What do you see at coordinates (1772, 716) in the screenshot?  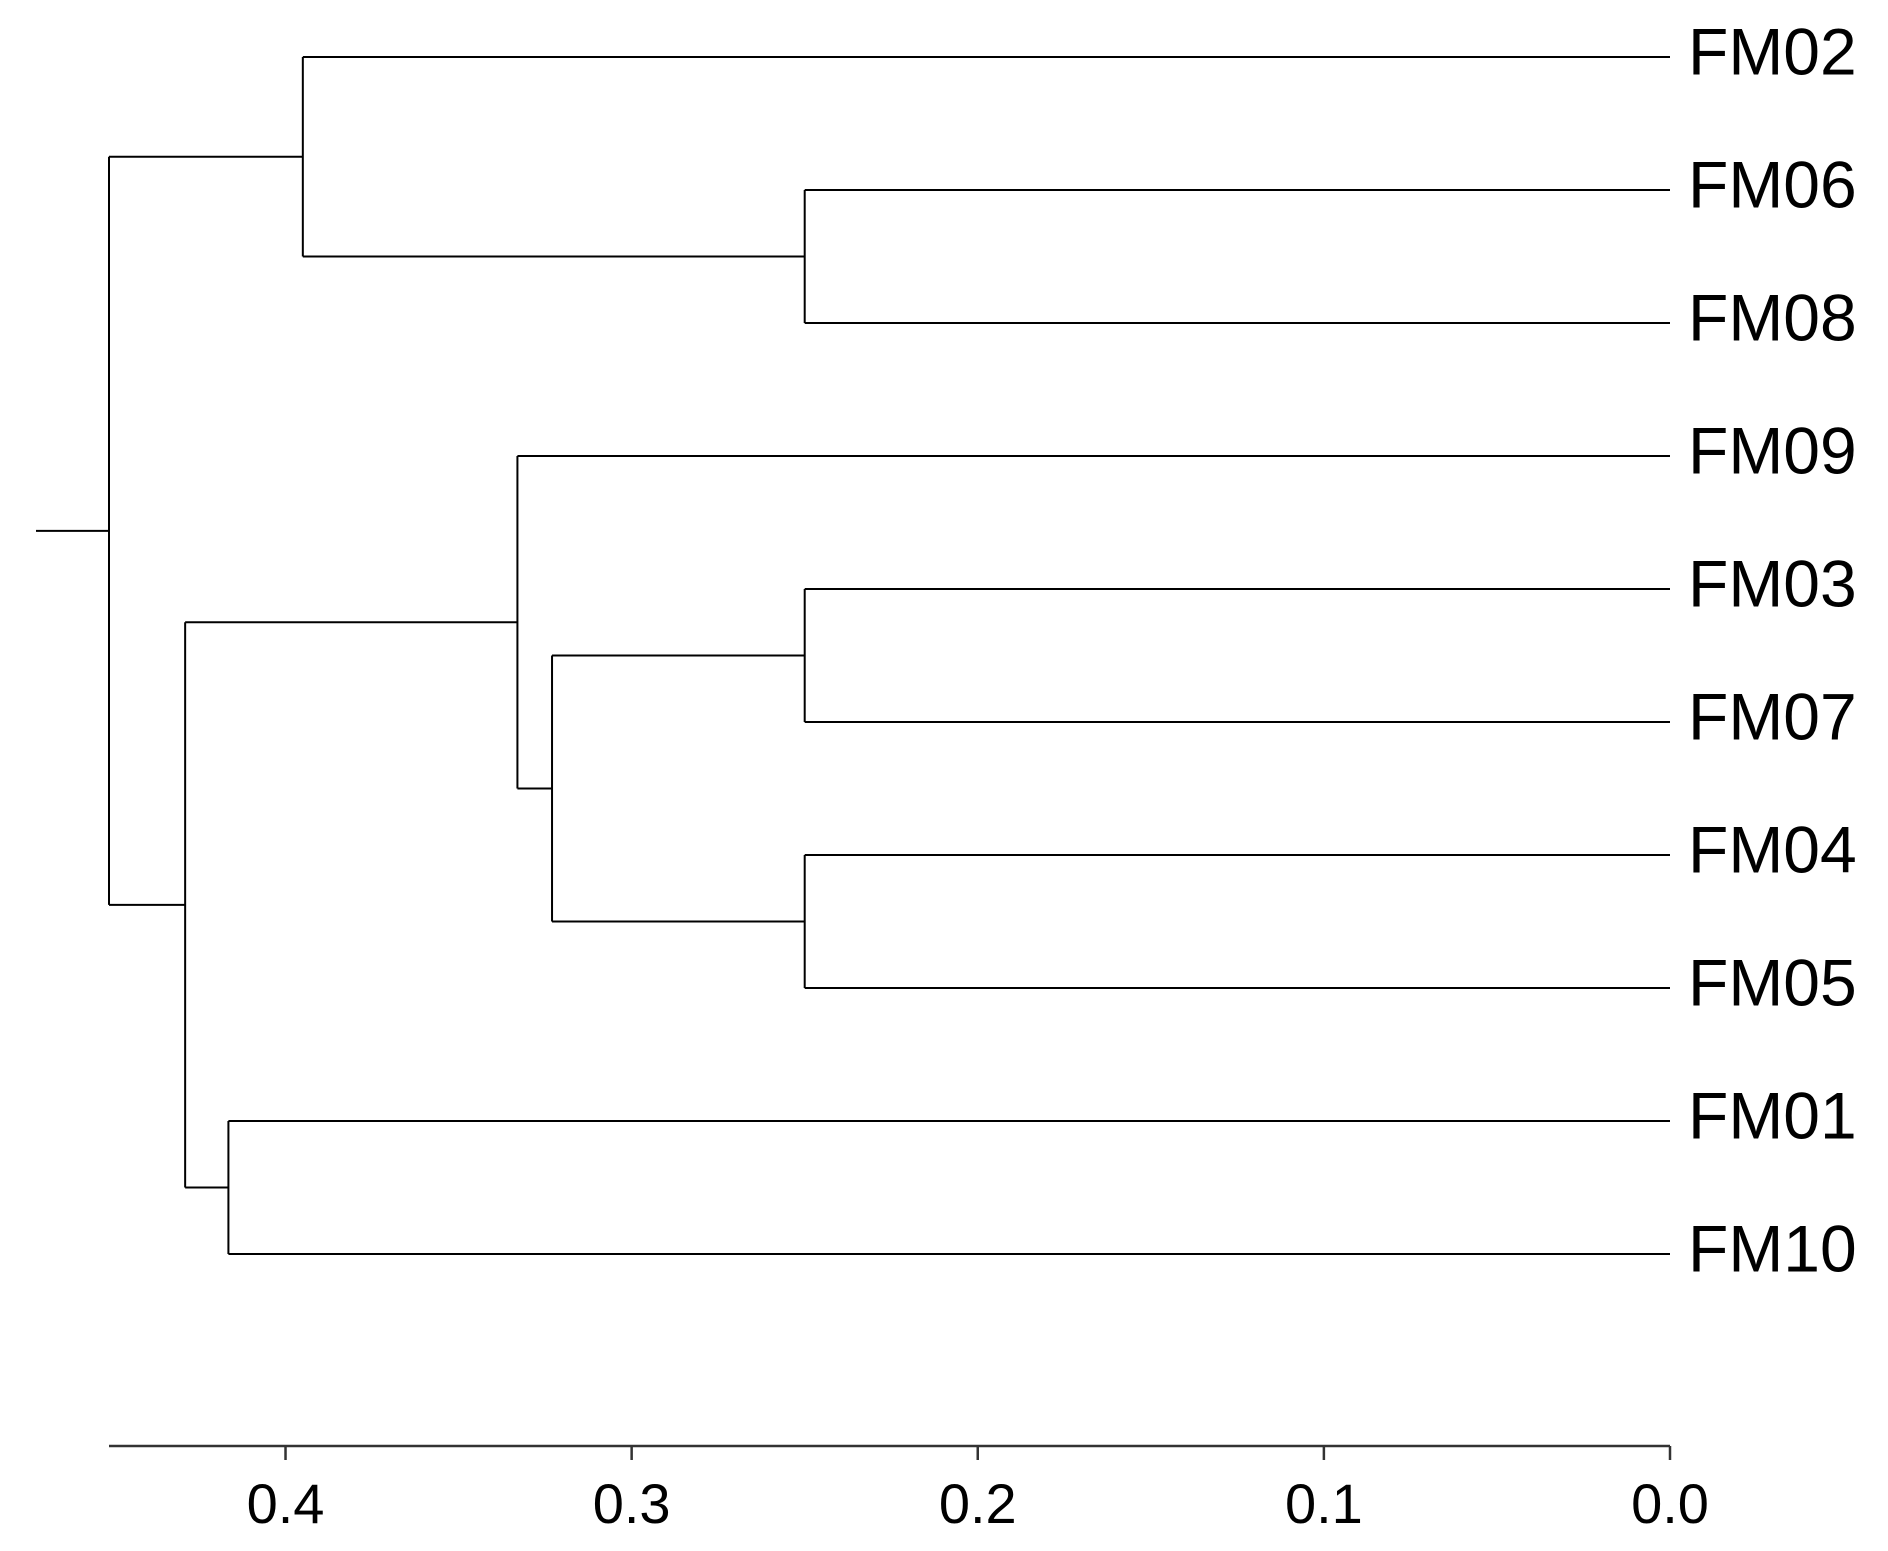 I see `leaf-label: FM07` at bounding box center [1772, 716].